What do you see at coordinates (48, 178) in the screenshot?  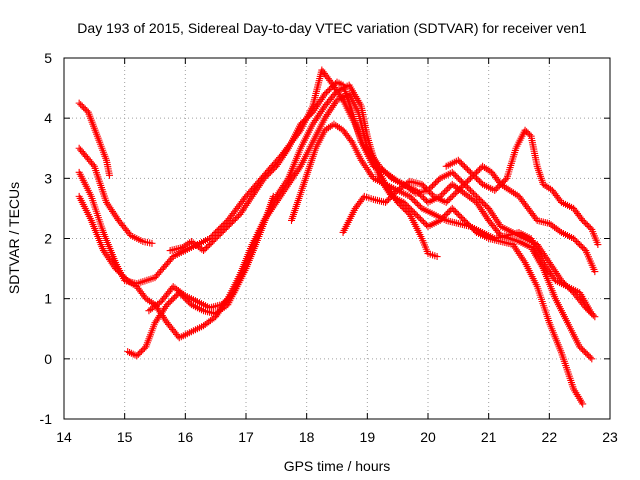 I see `y-tick-label: 3` at bounding box center [48, 178].